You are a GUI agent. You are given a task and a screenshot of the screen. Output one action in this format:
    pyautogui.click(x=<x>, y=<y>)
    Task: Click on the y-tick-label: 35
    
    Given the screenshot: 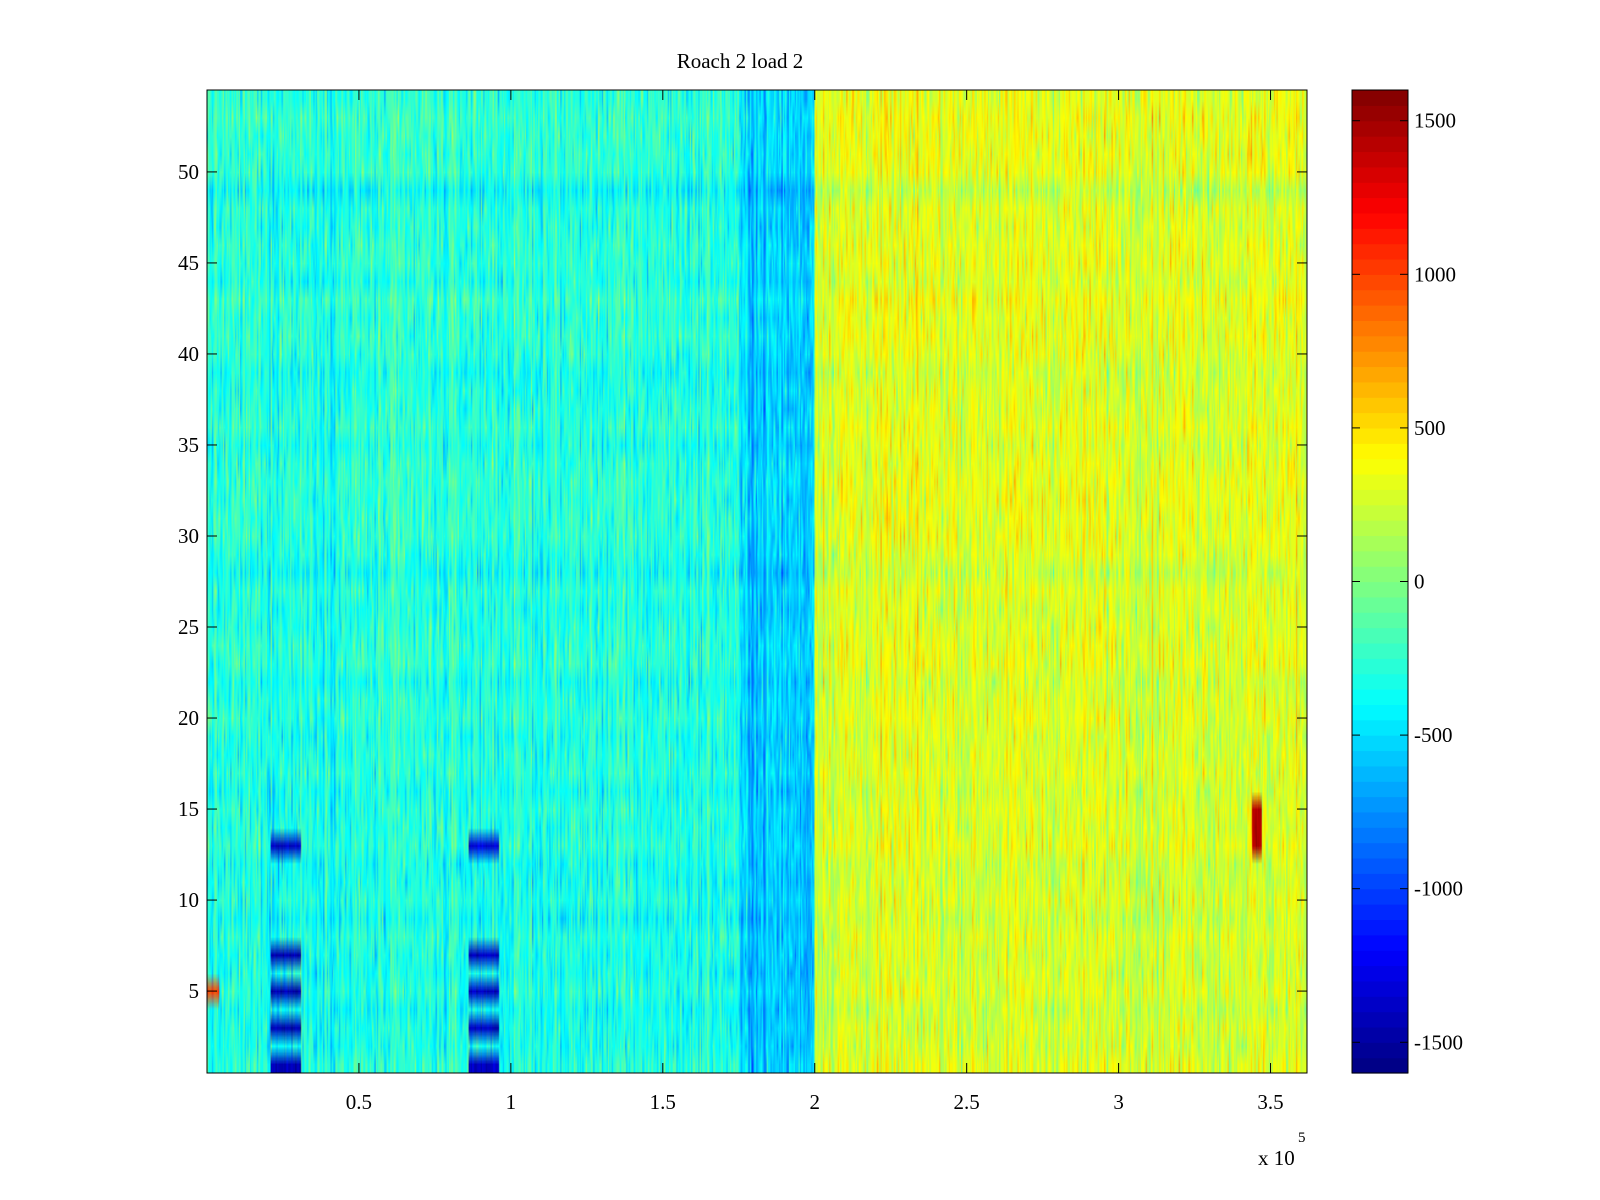 What is the action you would take?
    pyautogui.click(x=188, y=445)
    